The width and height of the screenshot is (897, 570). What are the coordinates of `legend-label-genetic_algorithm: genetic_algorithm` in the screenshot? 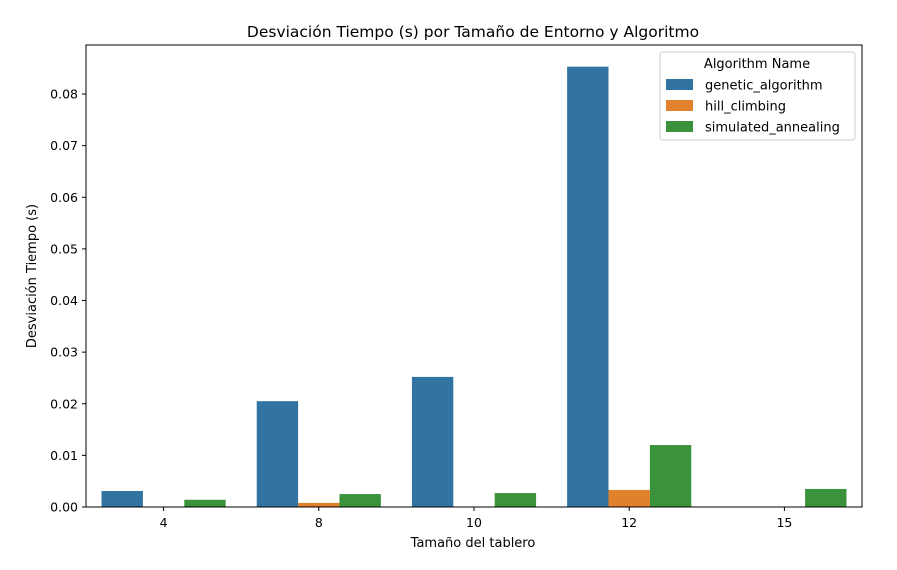 It's located at (764, 86).